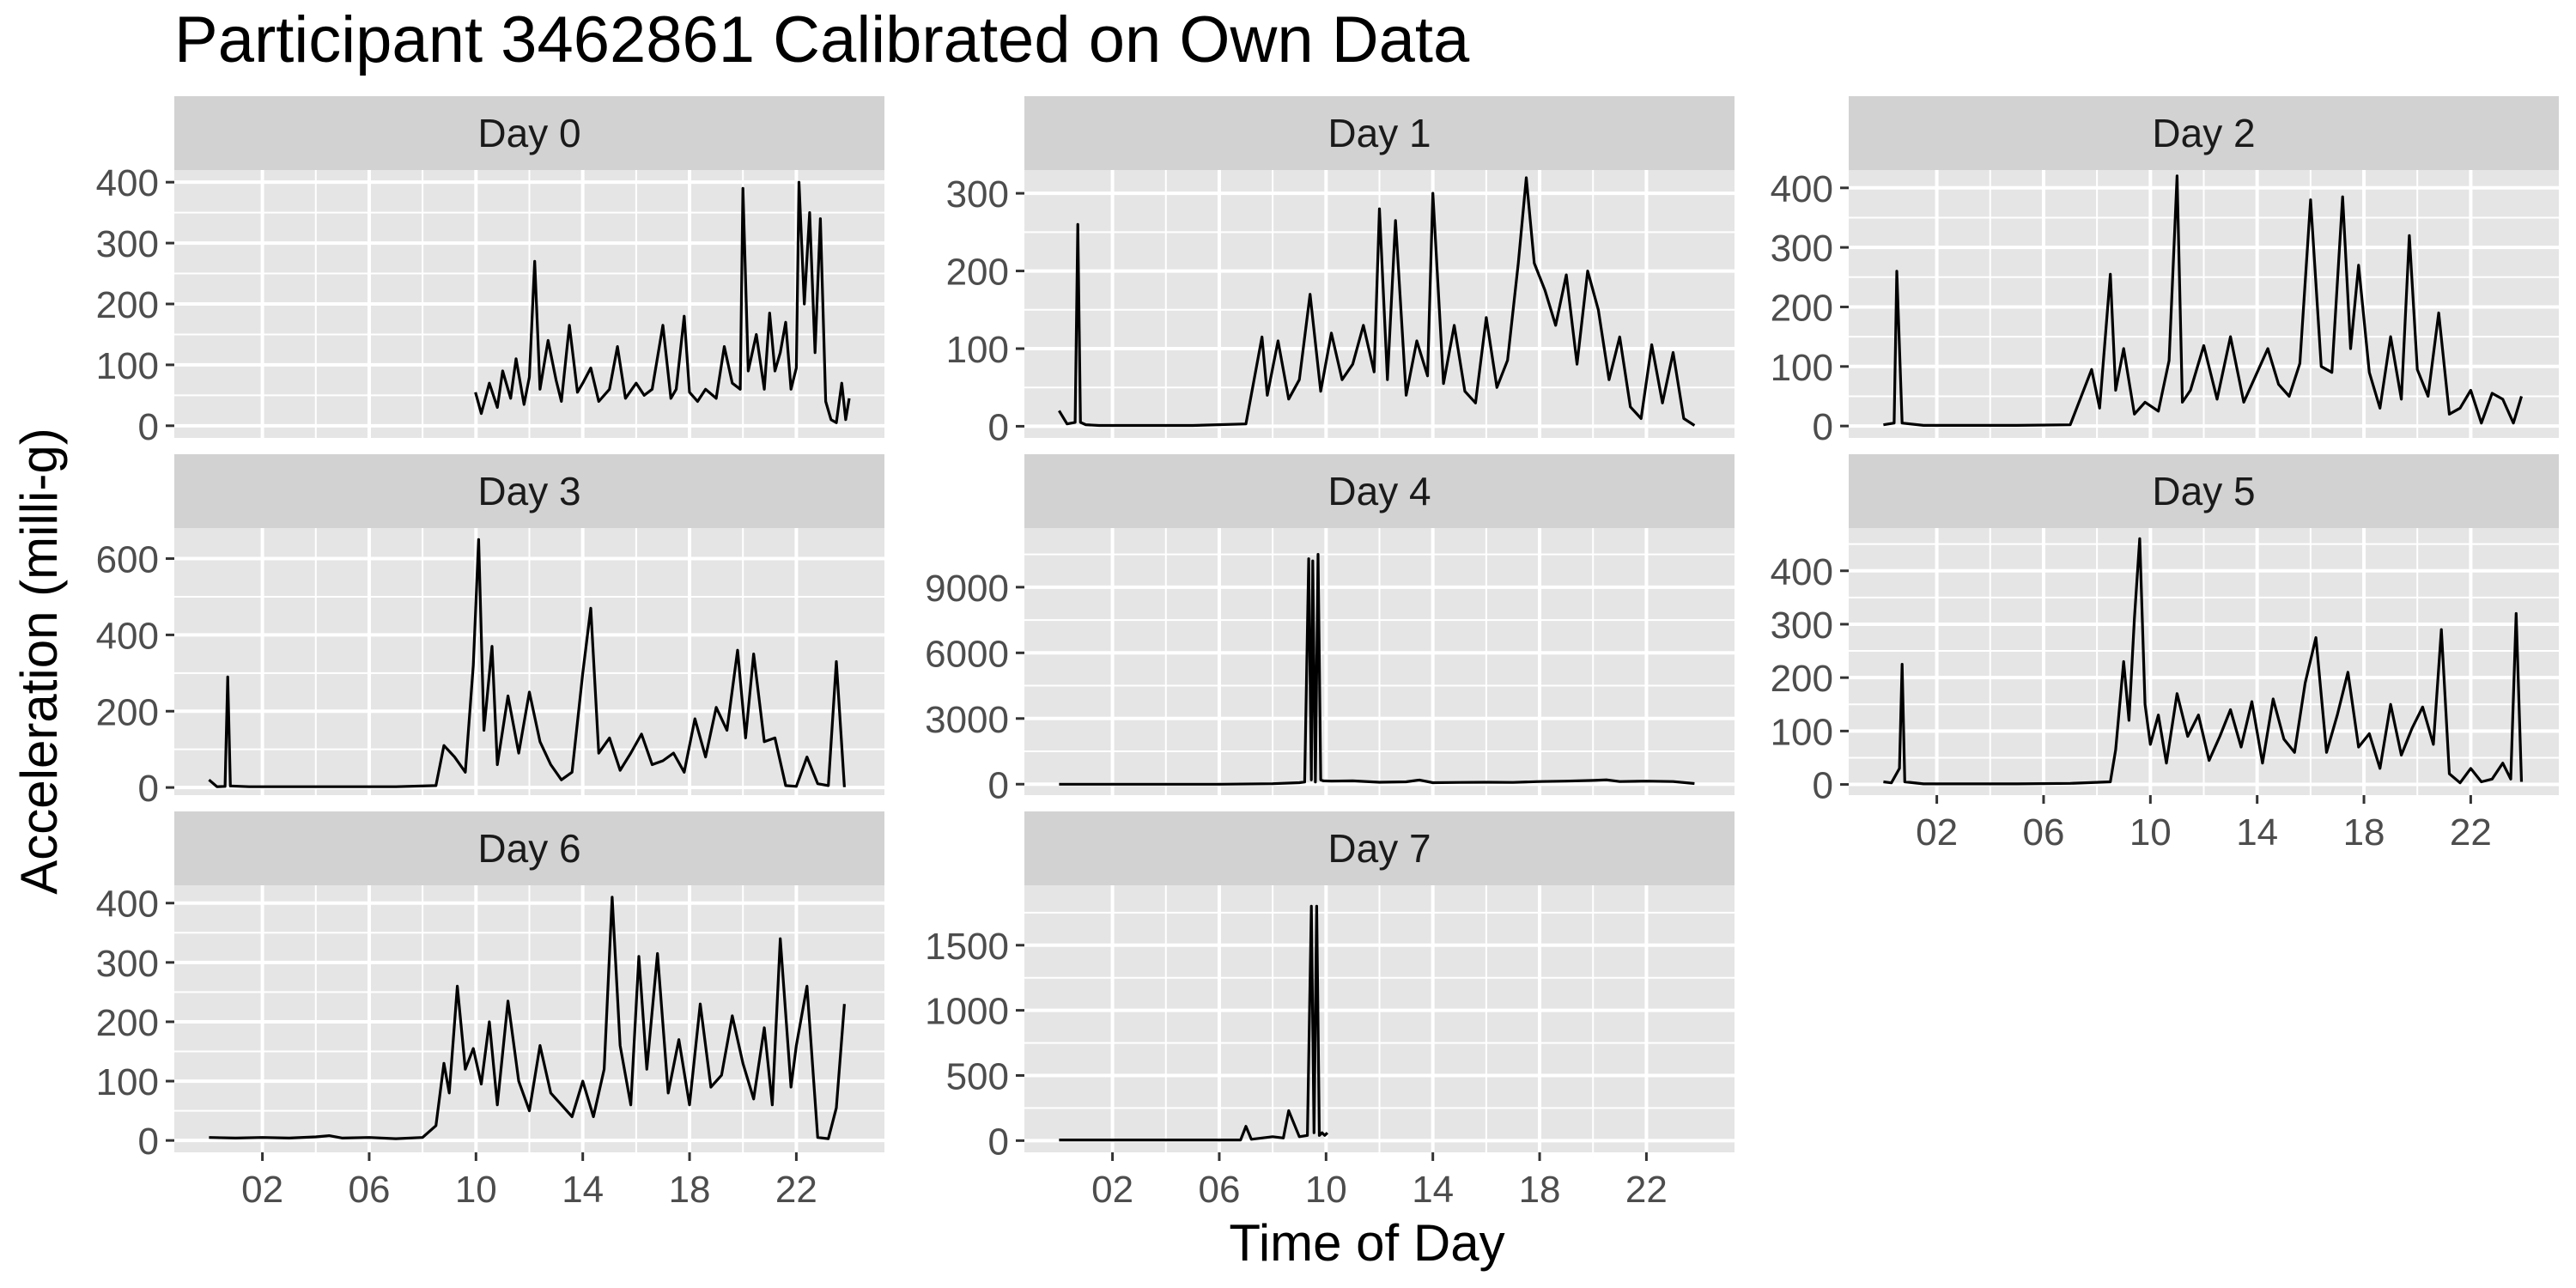 Image resolution: width=2576 pixels, height=1288 pixels. Describe the element at coordinates (967, 654) in the screenshot. I see `y-tick-label: 6000` at that location.